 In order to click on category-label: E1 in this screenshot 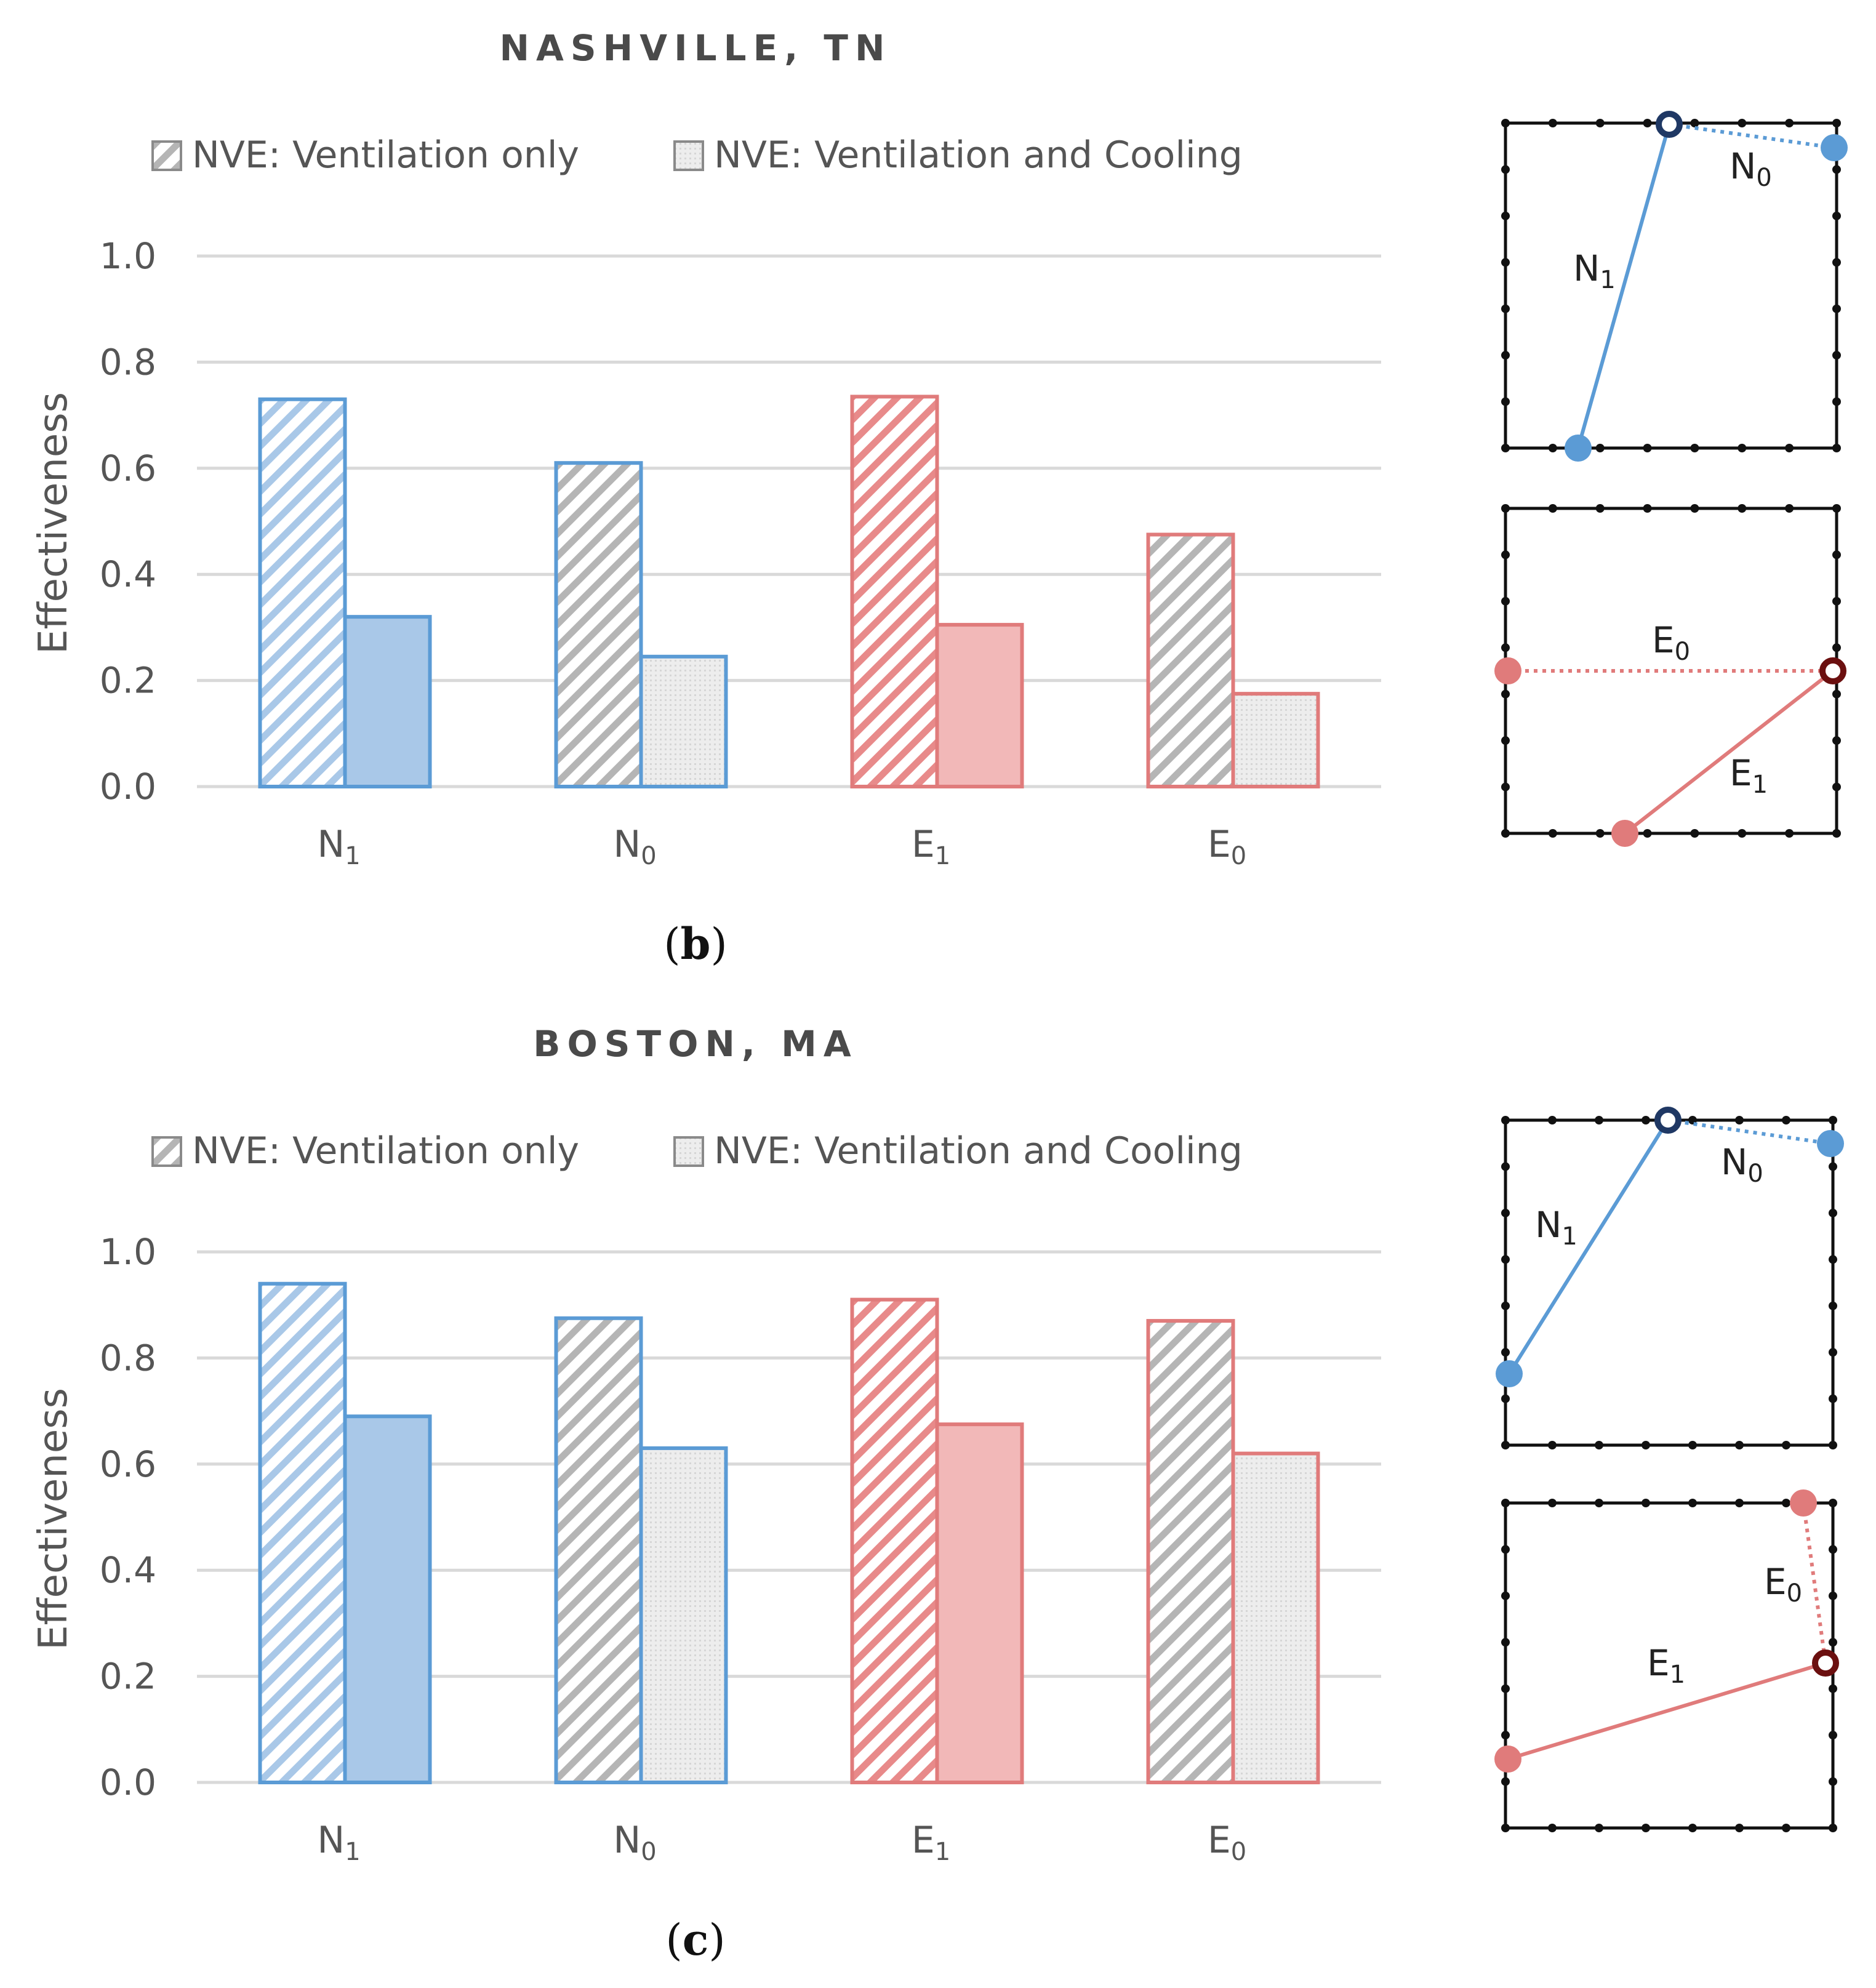, I will do `click(931, 846)`.